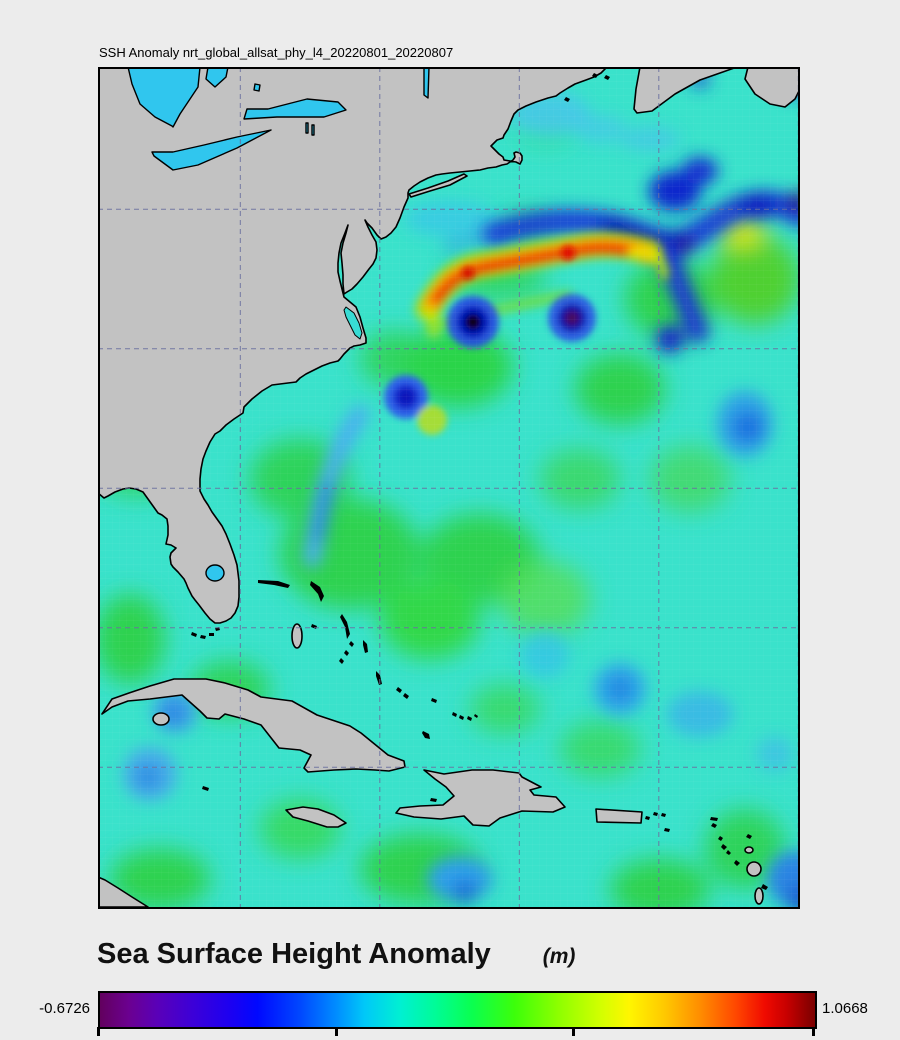 This screenshot has width=900, height=1040. I want to click on units-label: (m), so click(559, 956).